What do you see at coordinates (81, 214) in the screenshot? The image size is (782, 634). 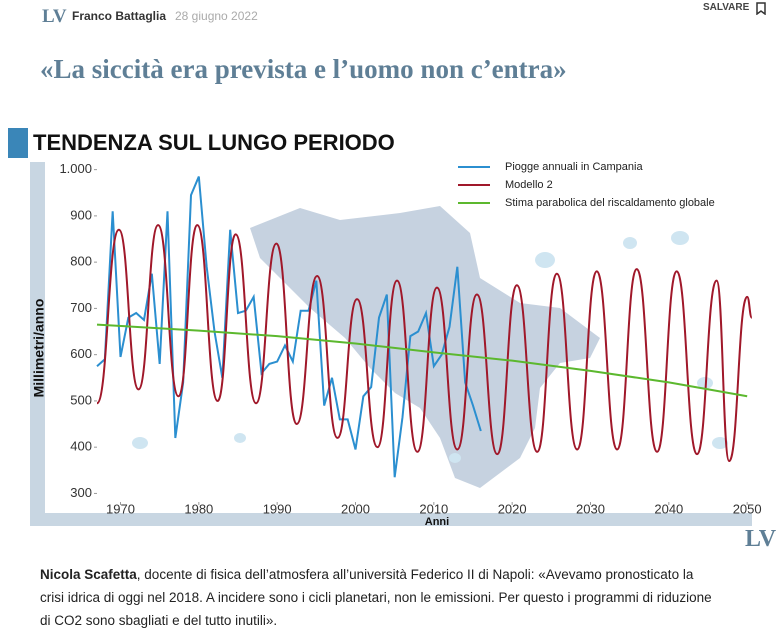 I see `y-tick-label: 900` at bounding box center [81, 214].